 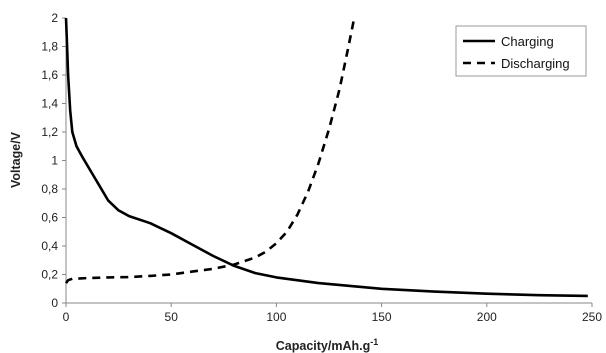 What do you see at coordinates (276, 317) in the screenshot?
I see `x-tick-label: 100` at bounding box center [276, 317].